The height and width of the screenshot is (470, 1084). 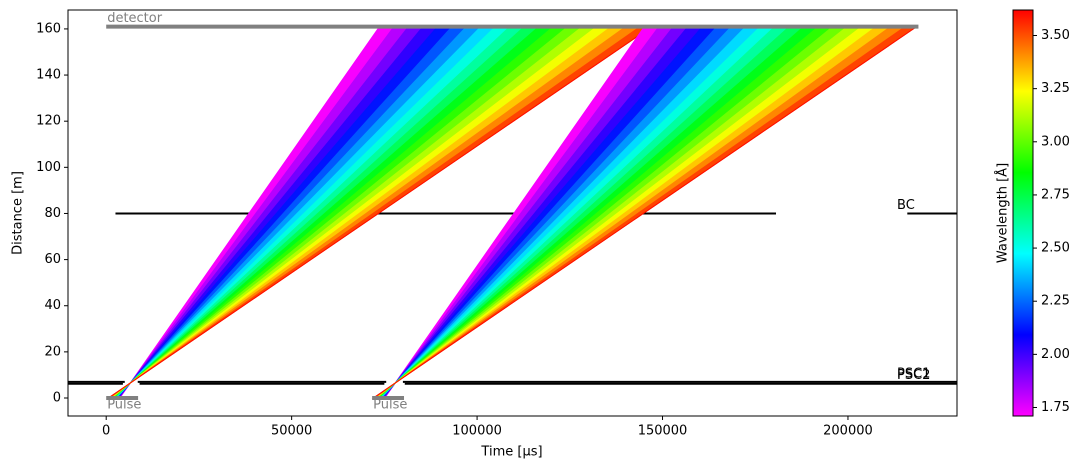 I want to click on y-tick-label: 60, so click(x=52, y=259).